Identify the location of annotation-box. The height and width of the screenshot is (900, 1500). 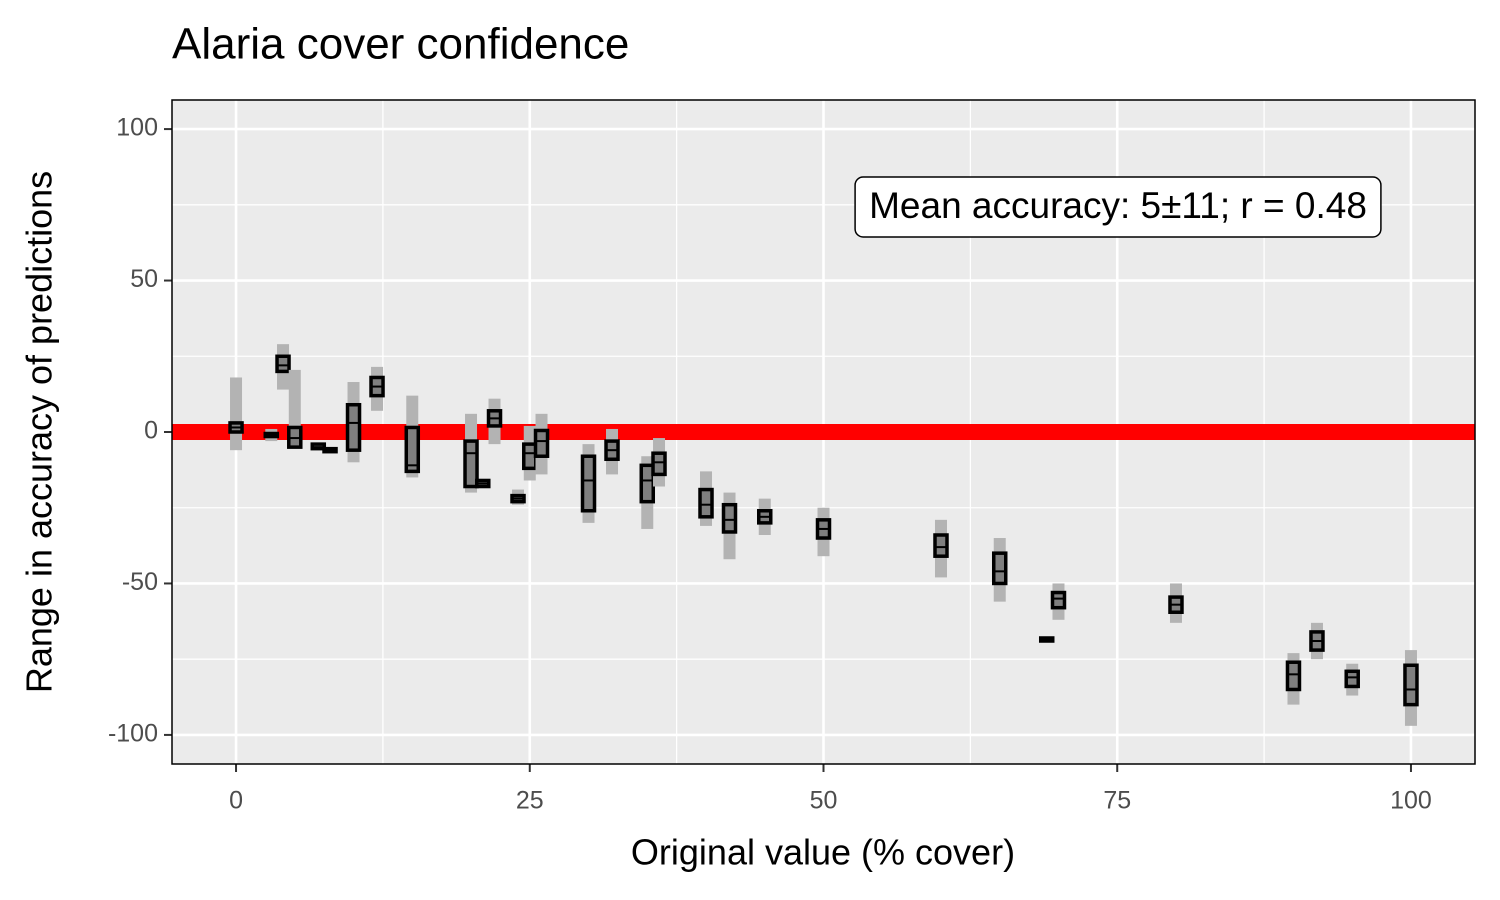
(1118, 207).